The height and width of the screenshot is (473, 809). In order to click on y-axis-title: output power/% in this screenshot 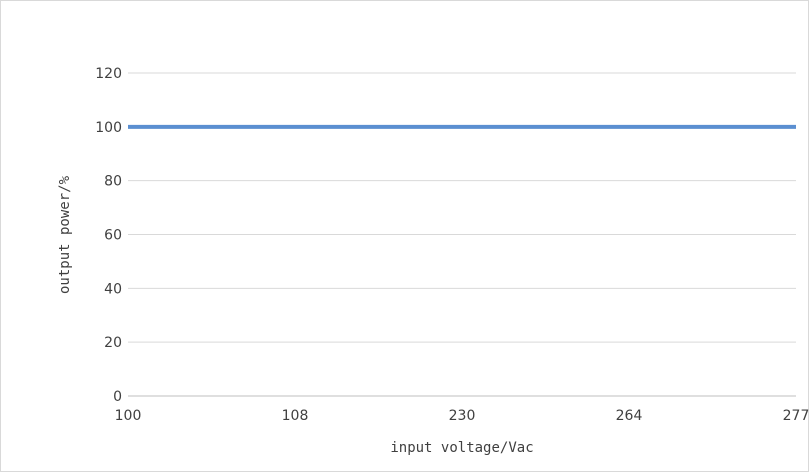, I will do `click(65, 234)`.